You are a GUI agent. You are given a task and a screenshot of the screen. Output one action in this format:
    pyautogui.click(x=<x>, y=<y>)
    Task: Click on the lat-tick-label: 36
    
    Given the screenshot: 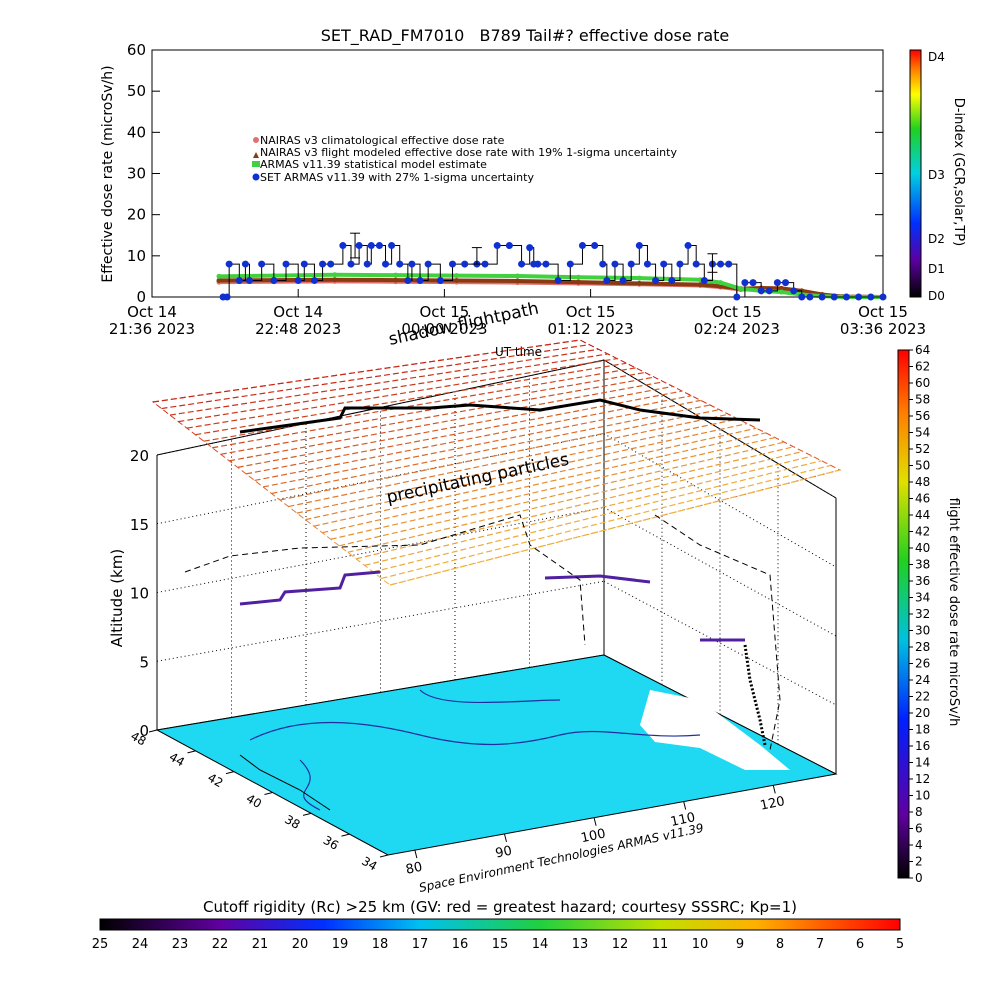 What is the action you would take?
    pyautogui.click(x=331, y=843)
    